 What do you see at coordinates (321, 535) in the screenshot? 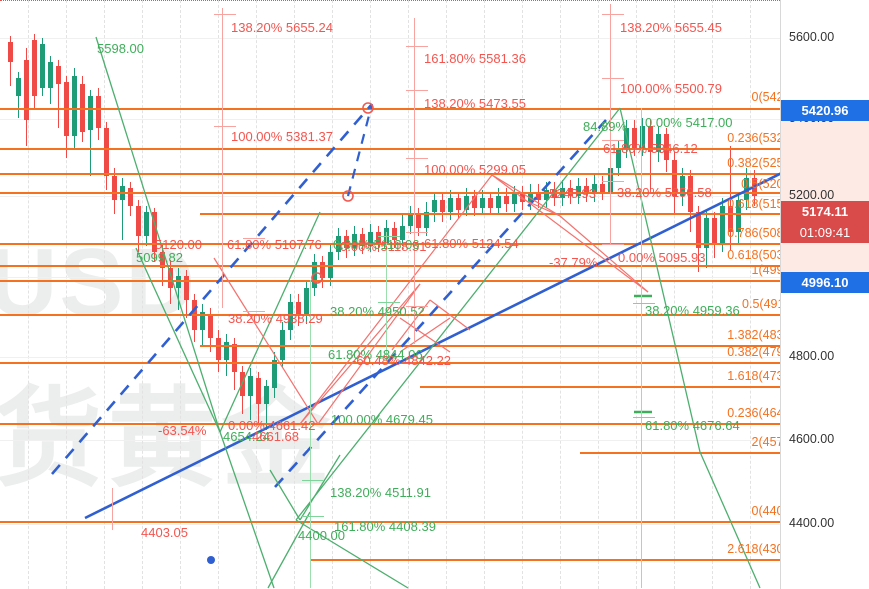
I see `chart-annotation-label: 4400.00` at bounding box center [321, 535].